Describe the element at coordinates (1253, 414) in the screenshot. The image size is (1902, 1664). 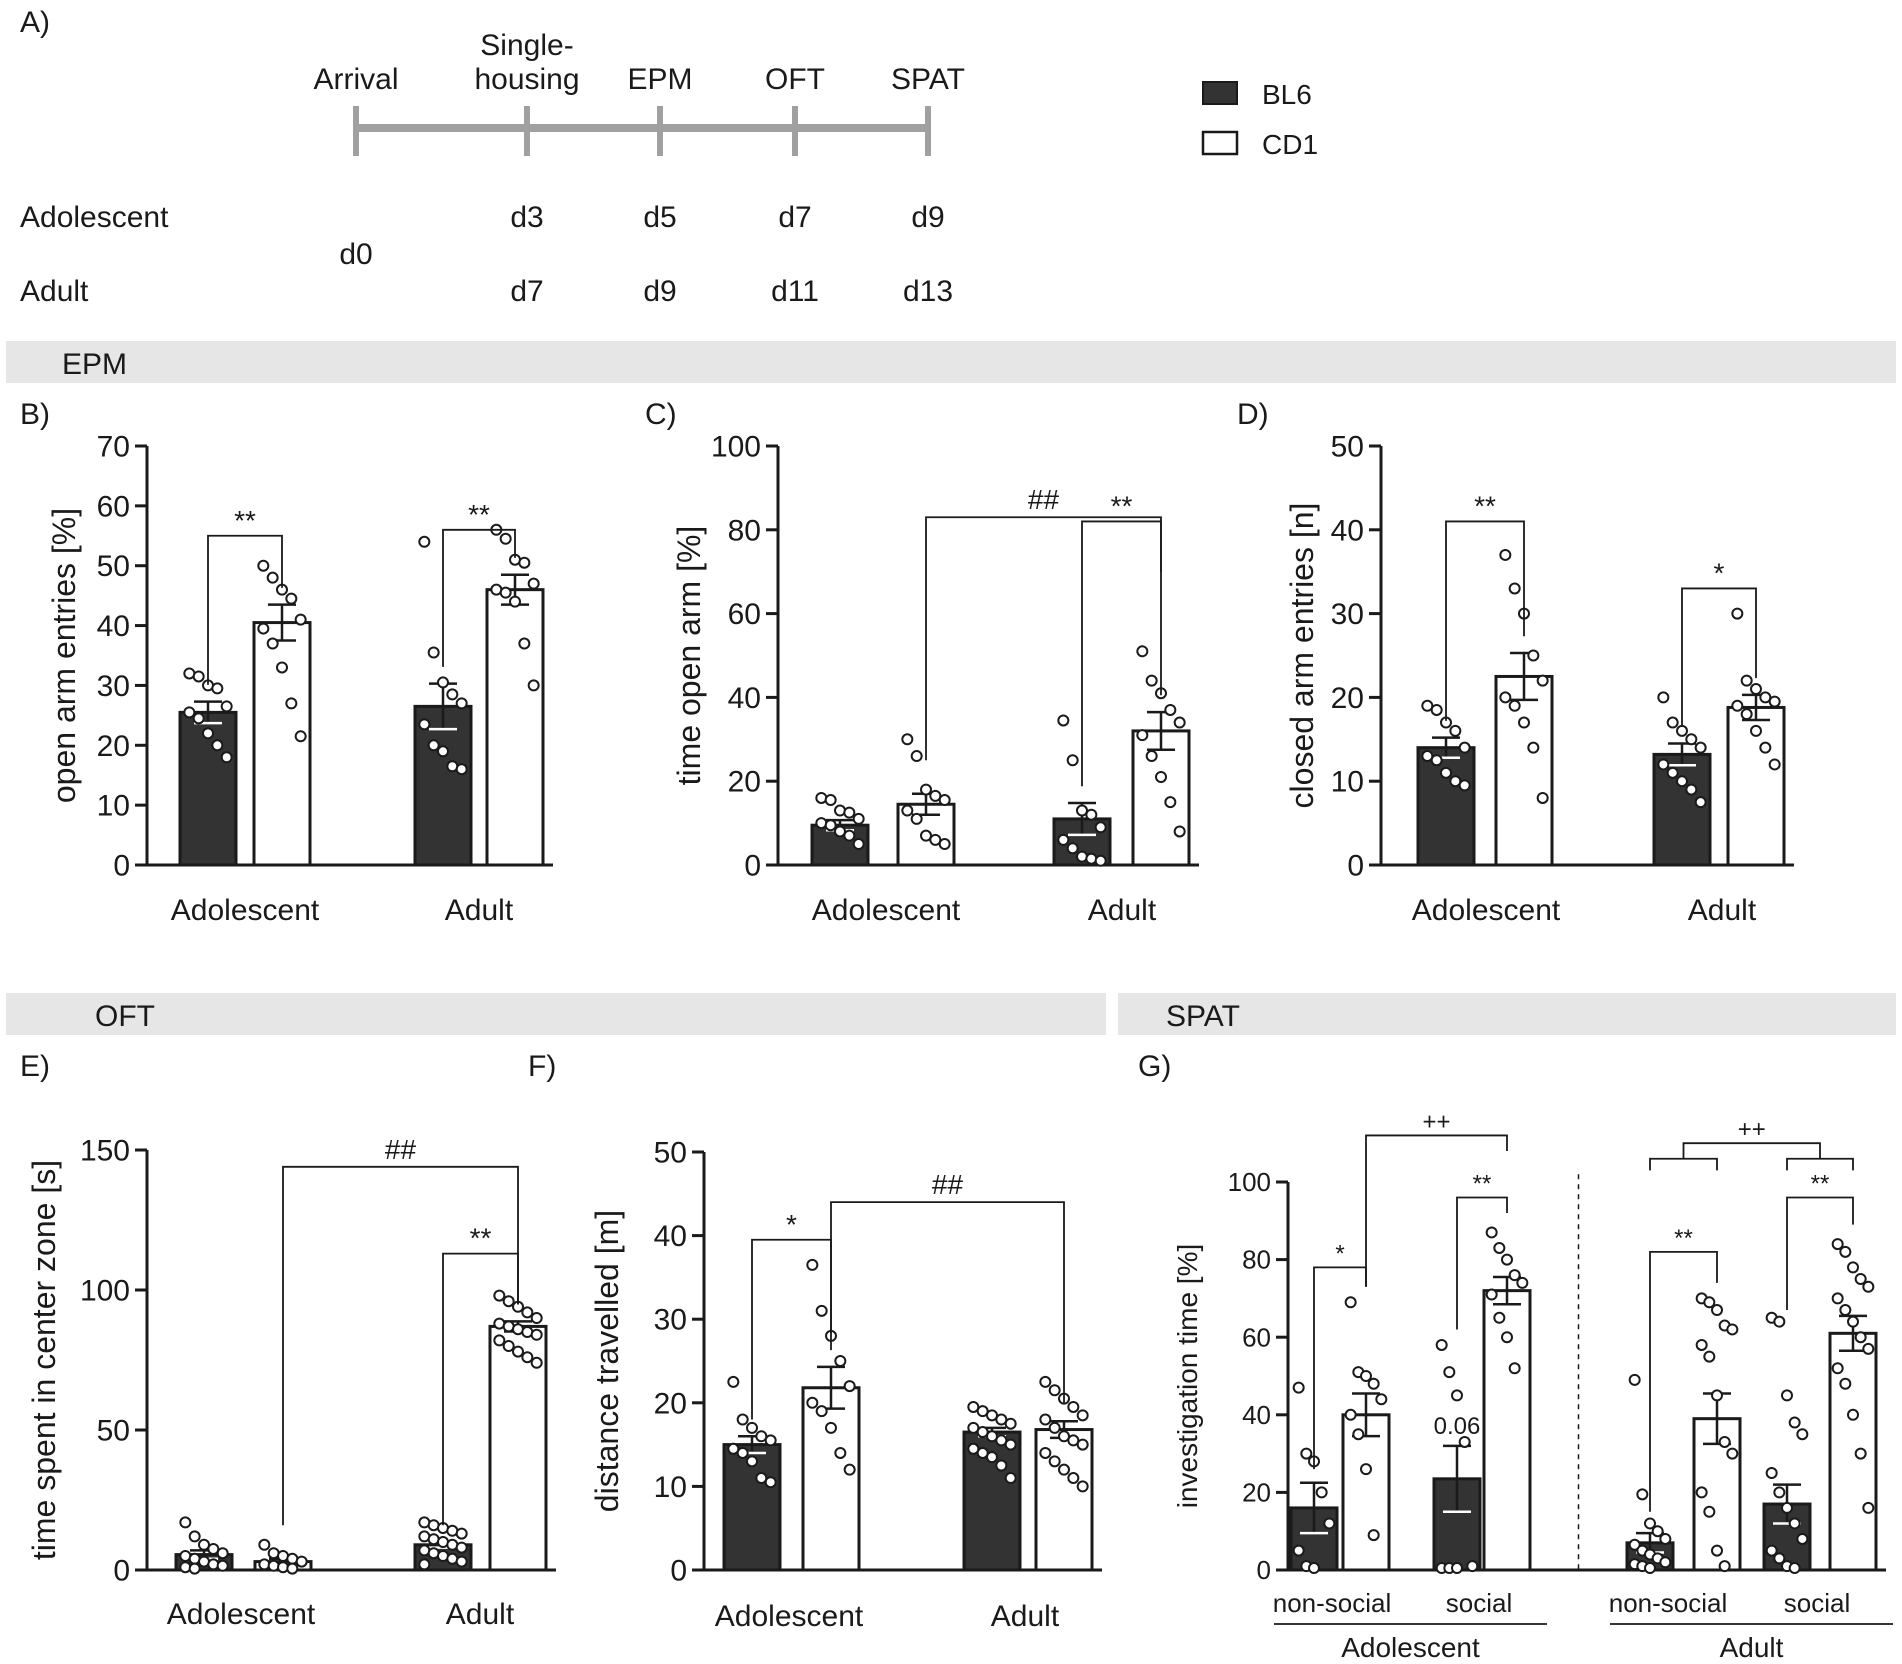
I see `panel-label-d: D)` at that location.